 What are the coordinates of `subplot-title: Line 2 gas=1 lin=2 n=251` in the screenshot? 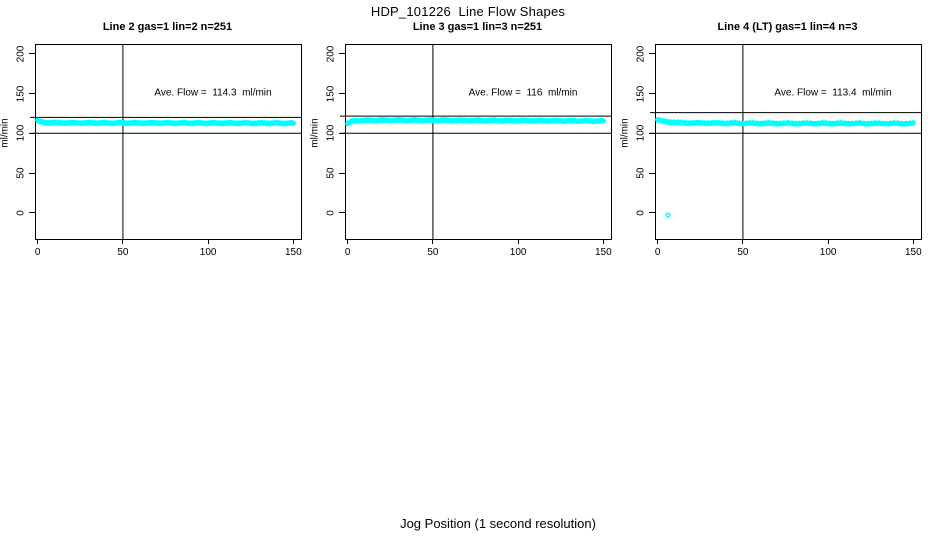 It's located at (167, 27).